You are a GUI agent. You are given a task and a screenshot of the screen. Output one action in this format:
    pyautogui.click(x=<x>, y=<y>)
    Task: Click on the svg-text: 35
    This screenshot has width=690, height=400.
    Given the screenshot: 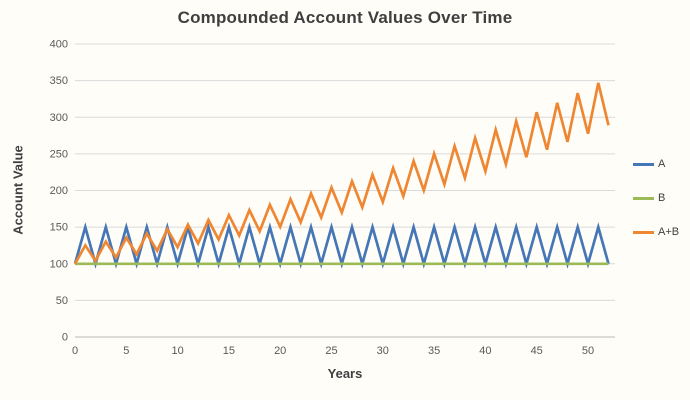 What is the action you would take?
    pyautogui.click(x=434, y=351)
    